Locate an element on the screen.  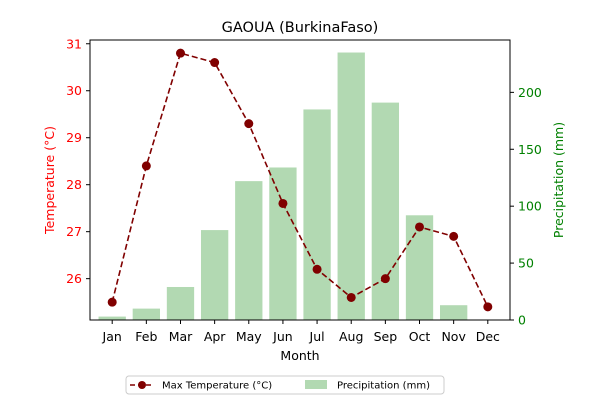
precip-bar-jan is located at coordinates (112, 318).